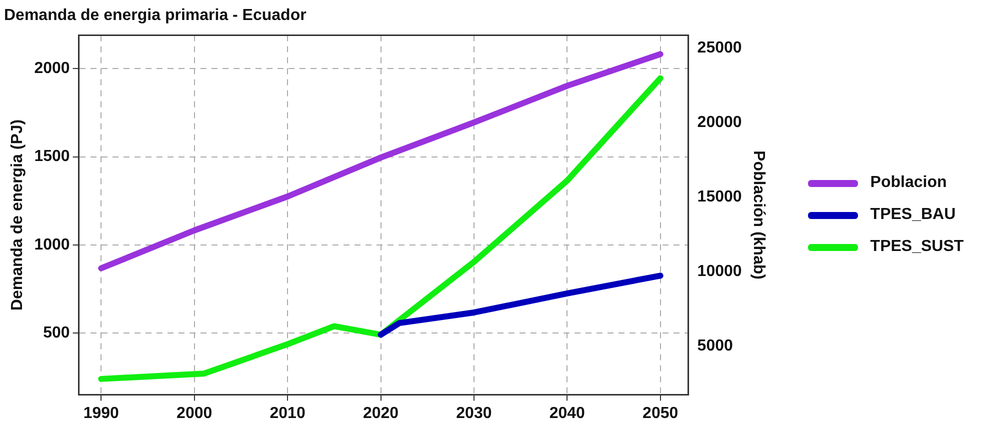  What do you see at coordinates (567, 413) in the screenshot?
I see `x-tick-label: 2040` at bounding box center [567, 413].